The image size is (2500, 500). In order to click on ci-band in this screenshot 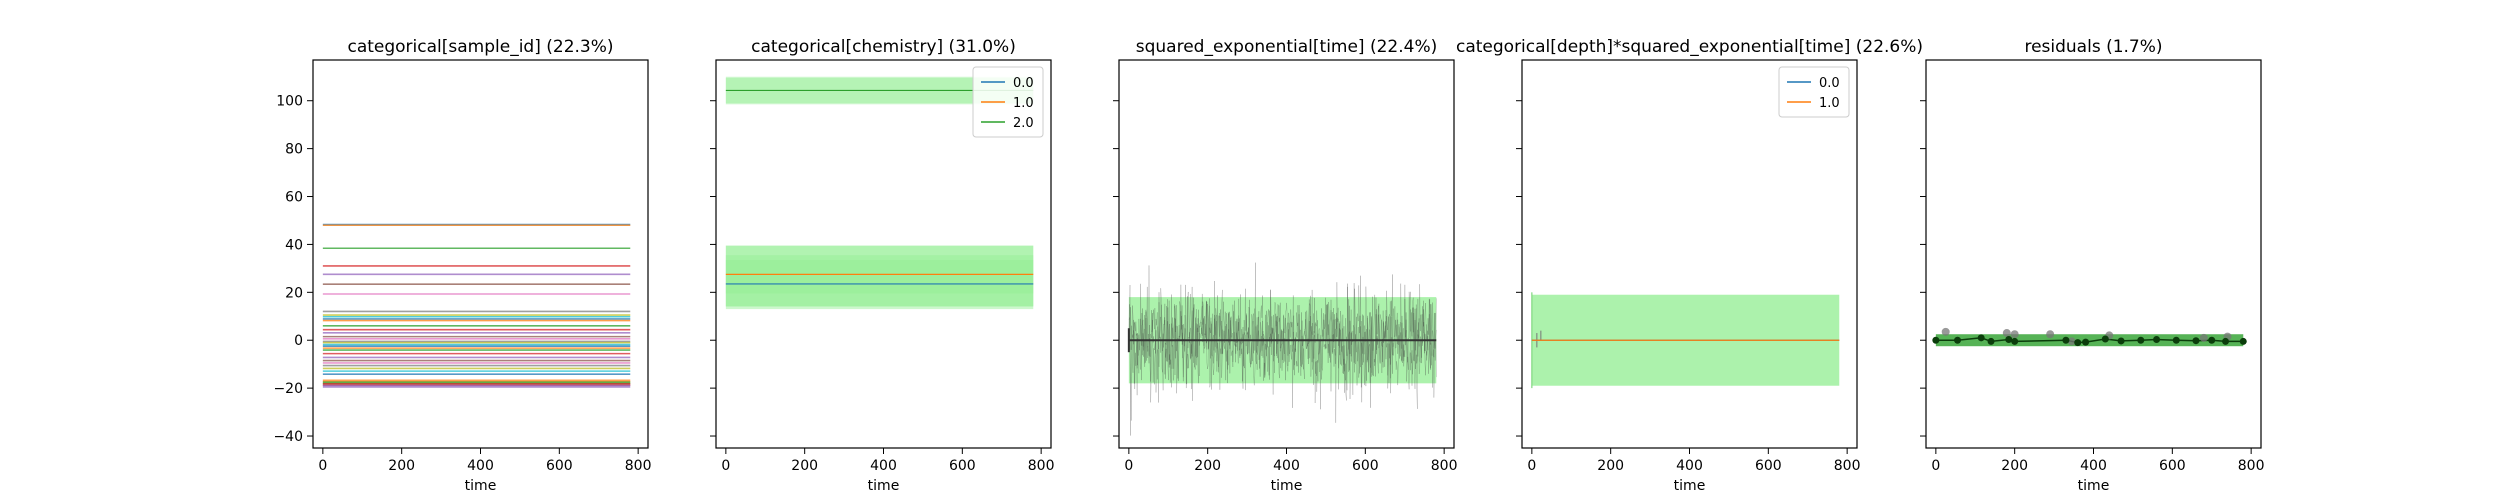, I will do `click(2089, 340)`.